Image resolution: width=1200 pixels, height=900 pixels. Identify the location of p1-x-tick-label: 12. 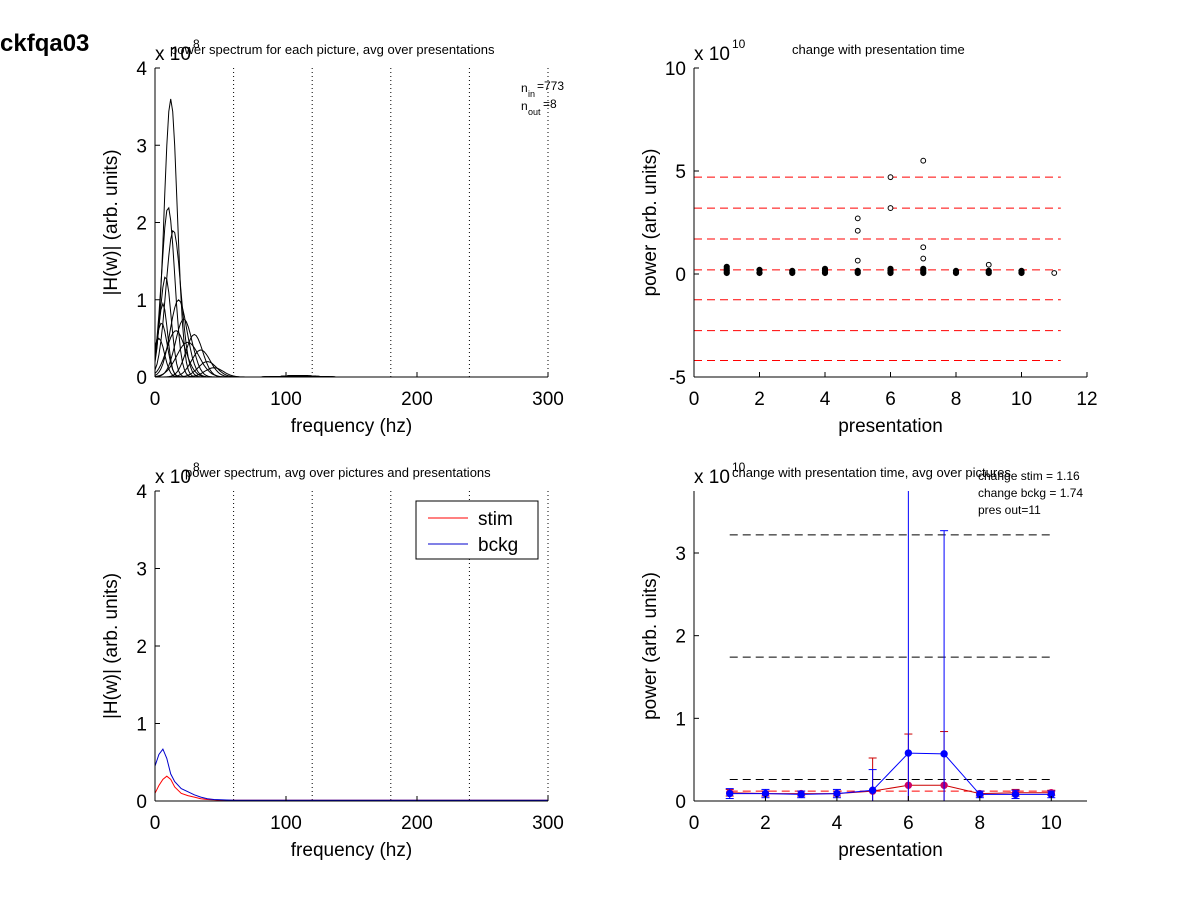
(1086, 399).